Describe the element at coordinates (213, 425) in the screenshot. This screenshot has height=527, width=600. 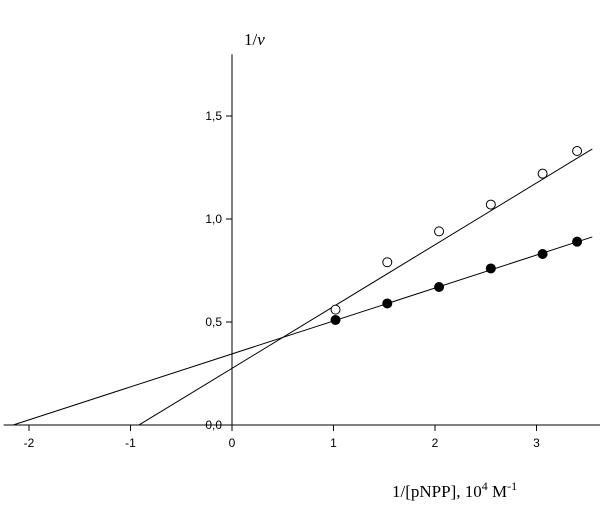
I see `y-tick-label: 0,0` at that location.